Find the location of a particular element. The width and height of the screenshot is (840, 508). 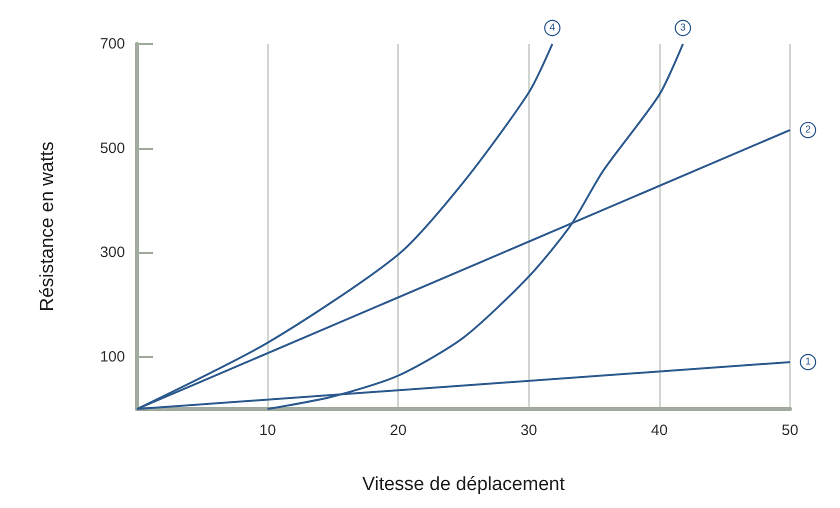

x-tick-label: 40 is located at coordinates (659, 430).